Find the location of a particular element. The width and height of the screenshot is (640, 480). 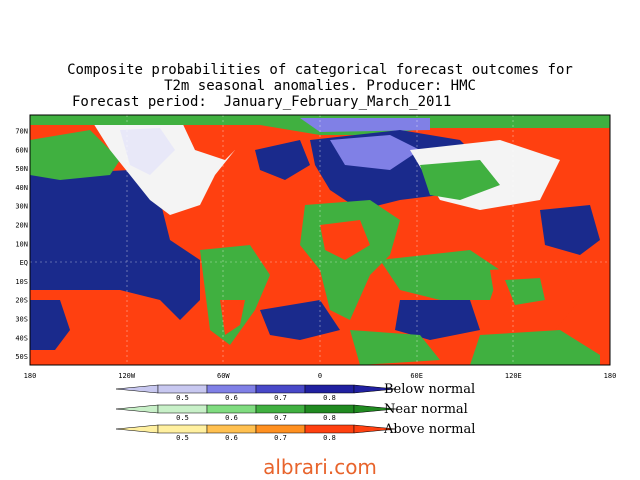

europe-pale-below is located at coordinates (375, 152).